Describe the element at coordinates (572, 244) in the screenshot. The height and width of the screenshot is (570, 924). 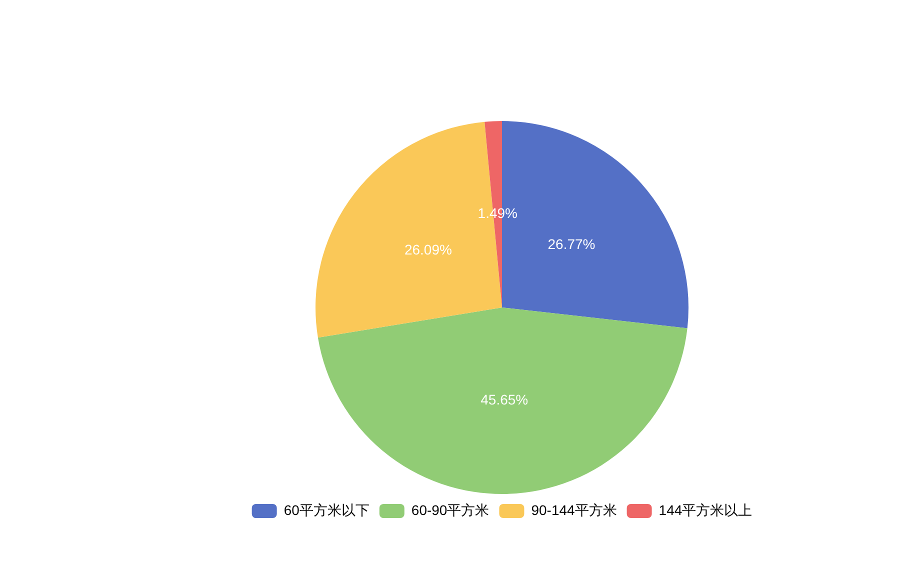
I see `data-label: 26.77%` at that location.